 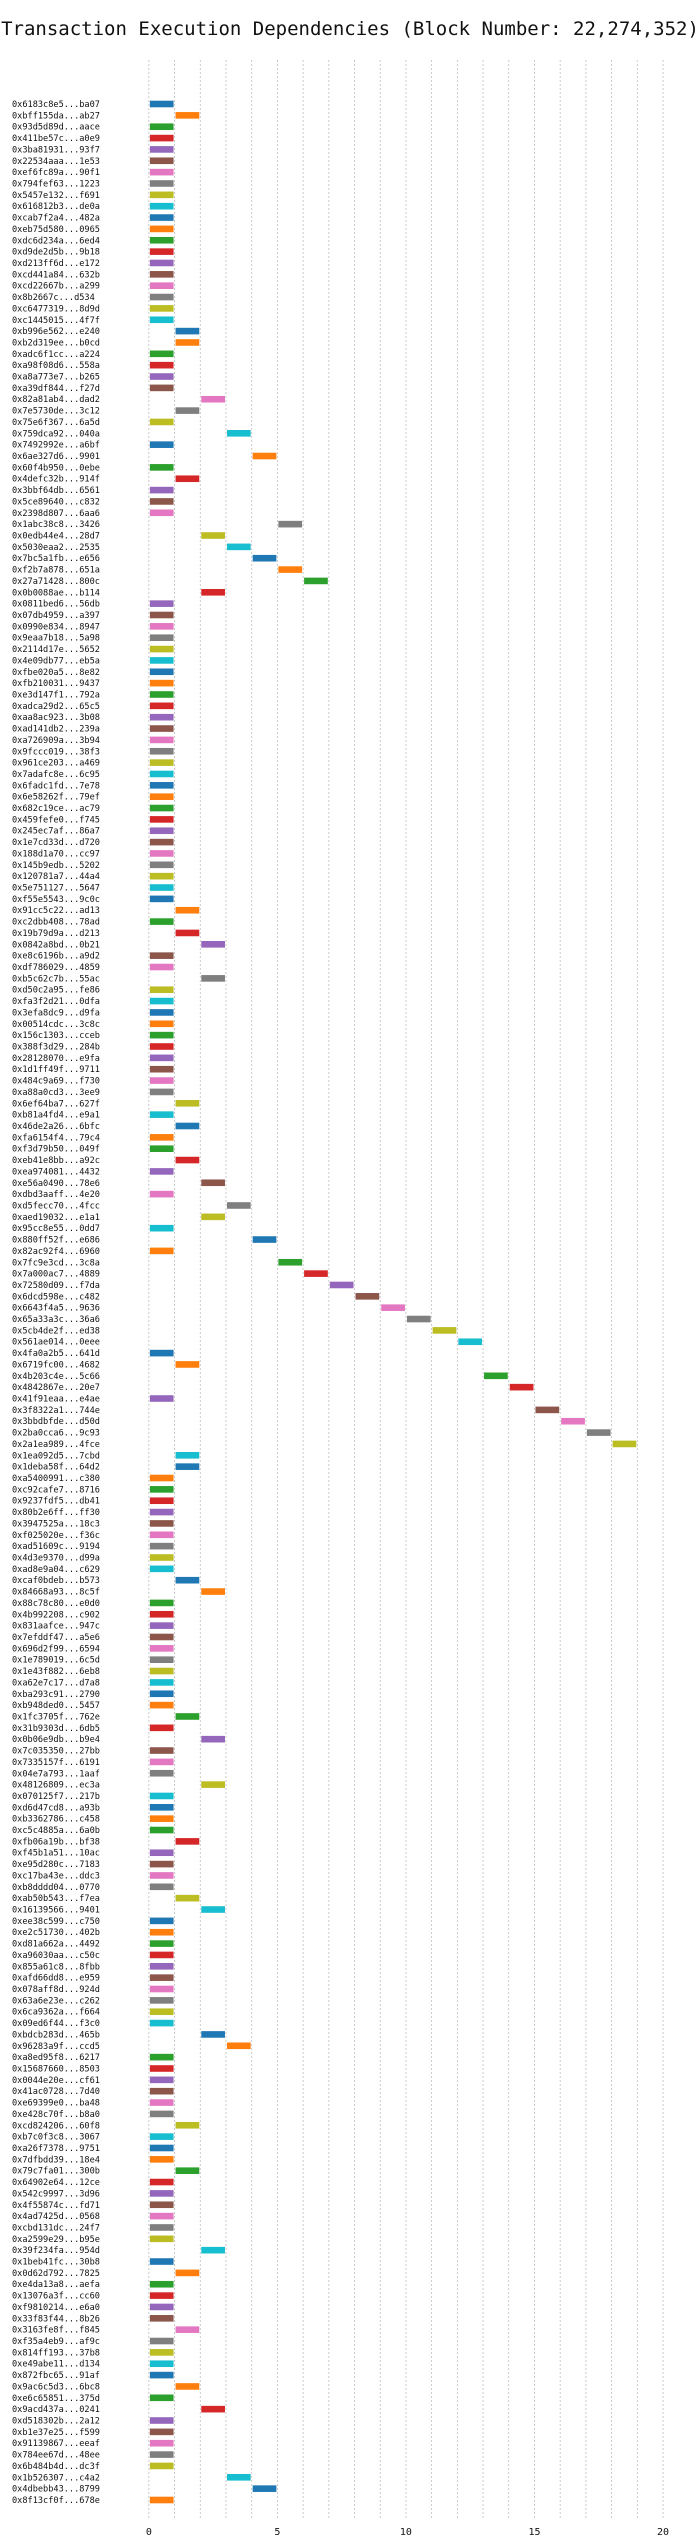 I want to click on tx-label: 0x6ae327d6...9901, so click(x=56, y=457).